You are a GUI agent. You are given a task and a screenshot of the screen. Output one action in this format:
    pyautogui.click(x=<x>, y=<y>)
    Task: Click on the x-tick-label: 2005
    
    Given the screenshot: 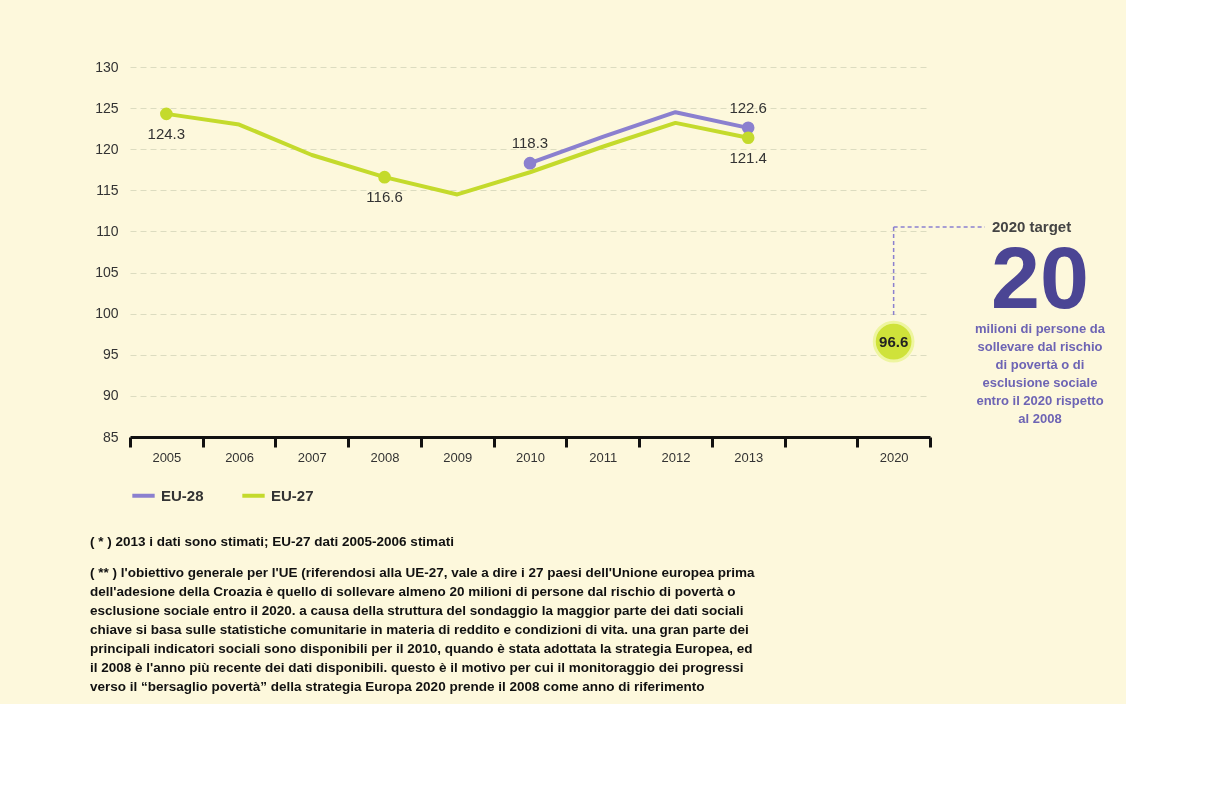 What is the action you would take?
    pyautogui.click(x=167, y=457)
    